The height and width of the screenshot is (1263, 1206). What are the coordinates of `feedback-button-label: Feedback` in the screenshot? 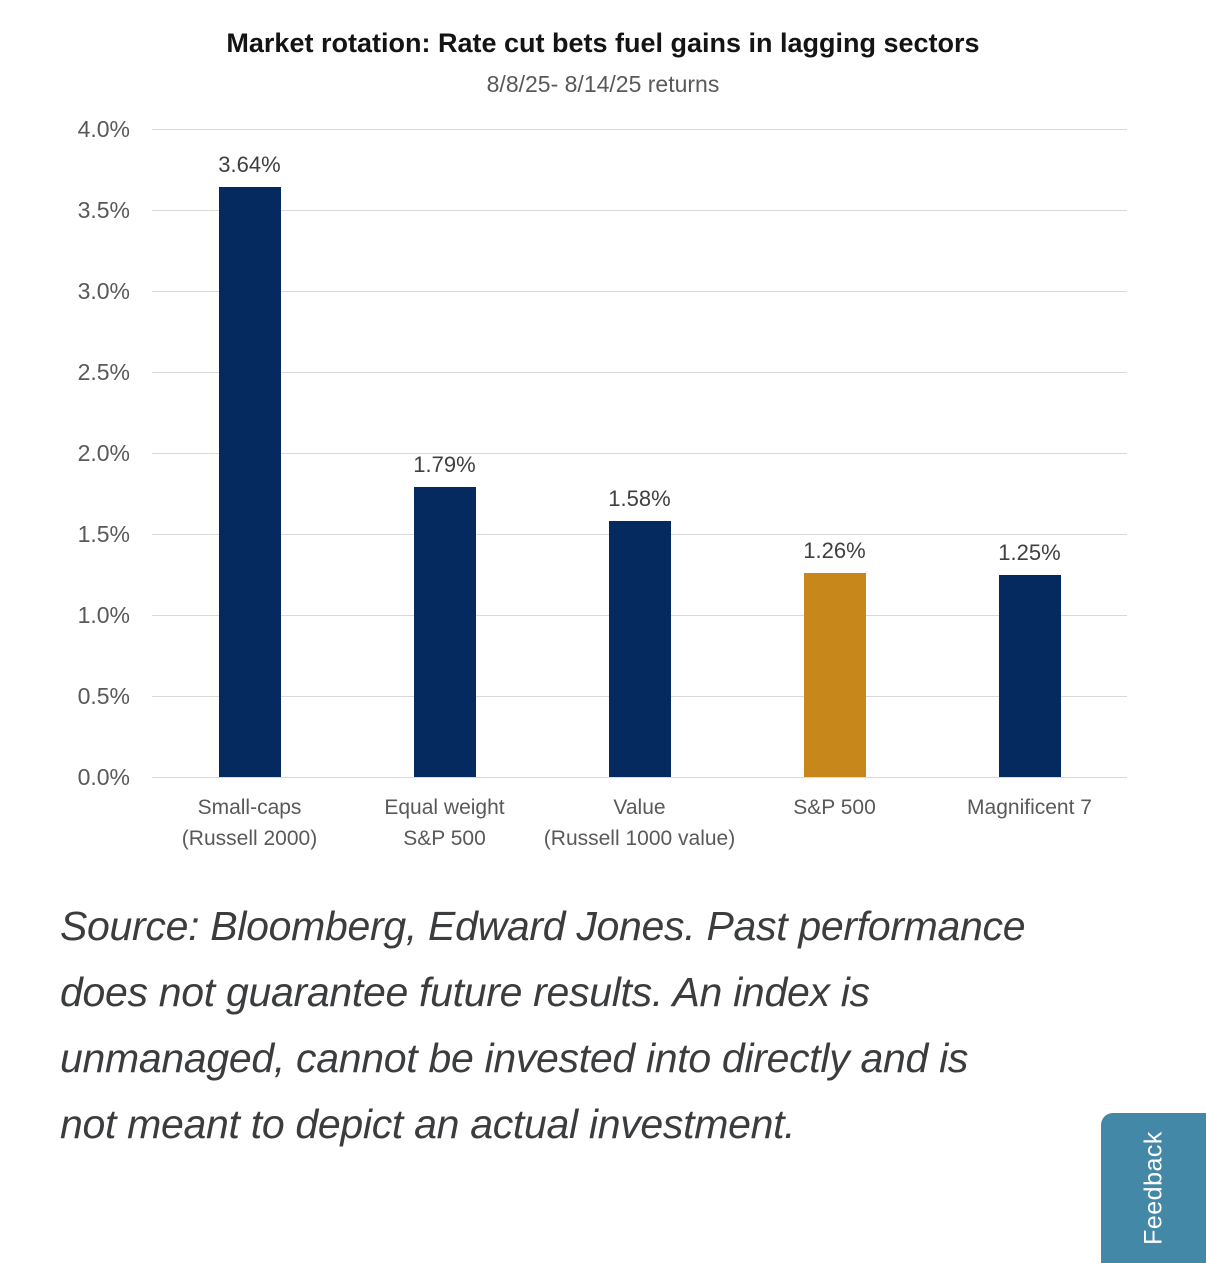 It's located at (1153, 1188).